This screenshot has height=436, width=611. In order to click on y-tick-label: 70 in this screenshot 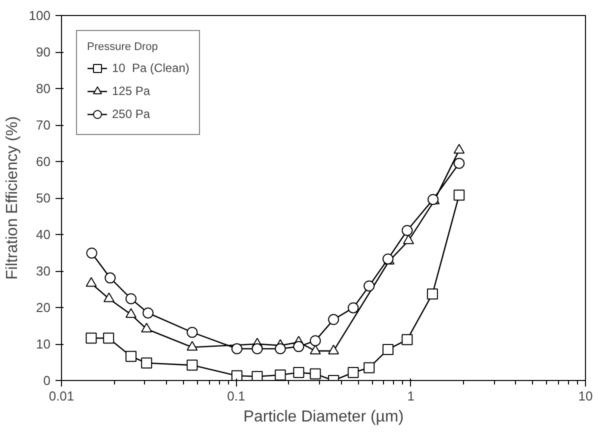, I will do `click(43, 125)`.